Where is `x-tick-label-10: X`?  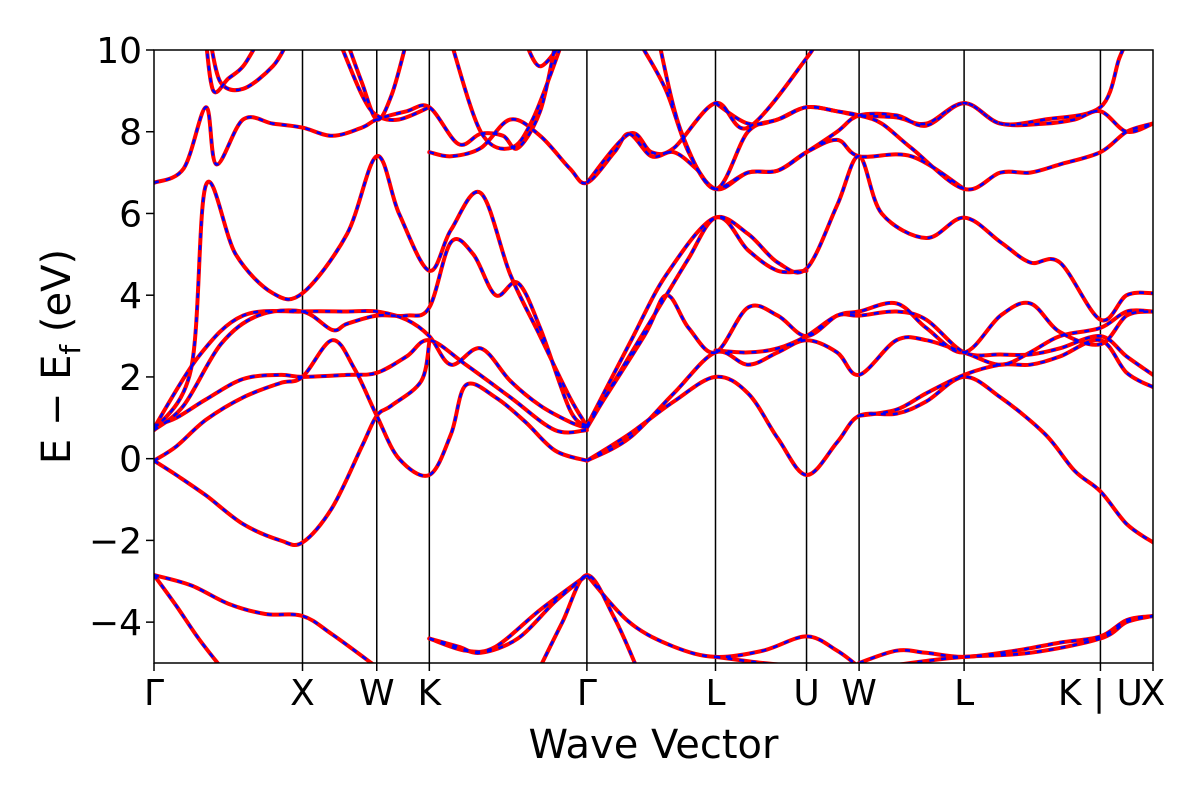 x-tick-label-10: X is located at coordinates (1153, 693).